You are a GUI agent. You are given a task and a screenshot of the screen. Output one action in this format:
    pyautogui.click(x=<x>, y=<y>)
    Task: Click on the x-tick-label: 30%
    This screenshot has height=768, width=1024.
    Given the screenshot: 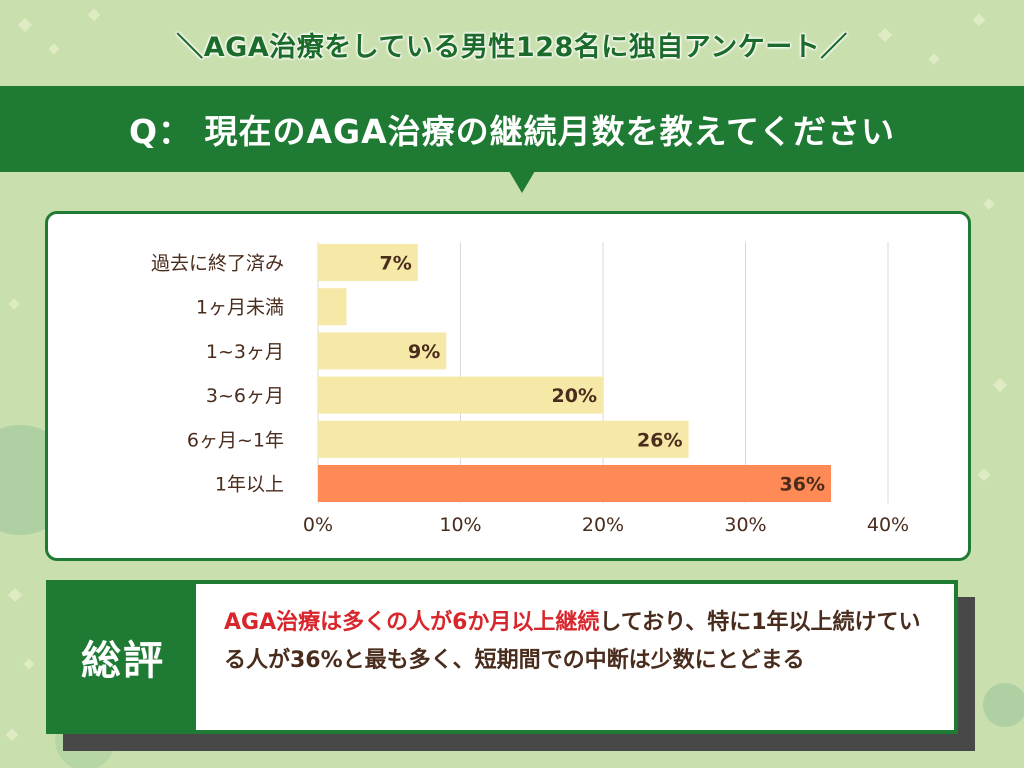 What is the action you would take?
    pyautogui.click(x=745, y=525)
    